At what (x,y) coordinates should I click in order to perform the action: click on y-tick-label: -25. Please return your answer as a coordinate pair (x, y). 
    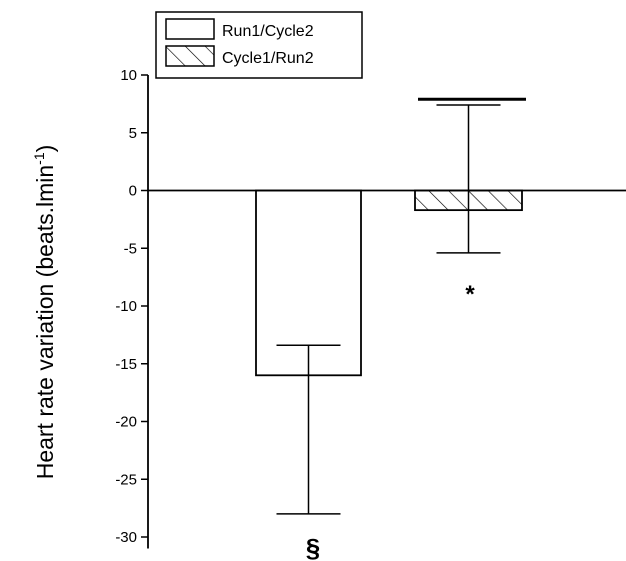
    Looking at the image, I should click on (126, 479).